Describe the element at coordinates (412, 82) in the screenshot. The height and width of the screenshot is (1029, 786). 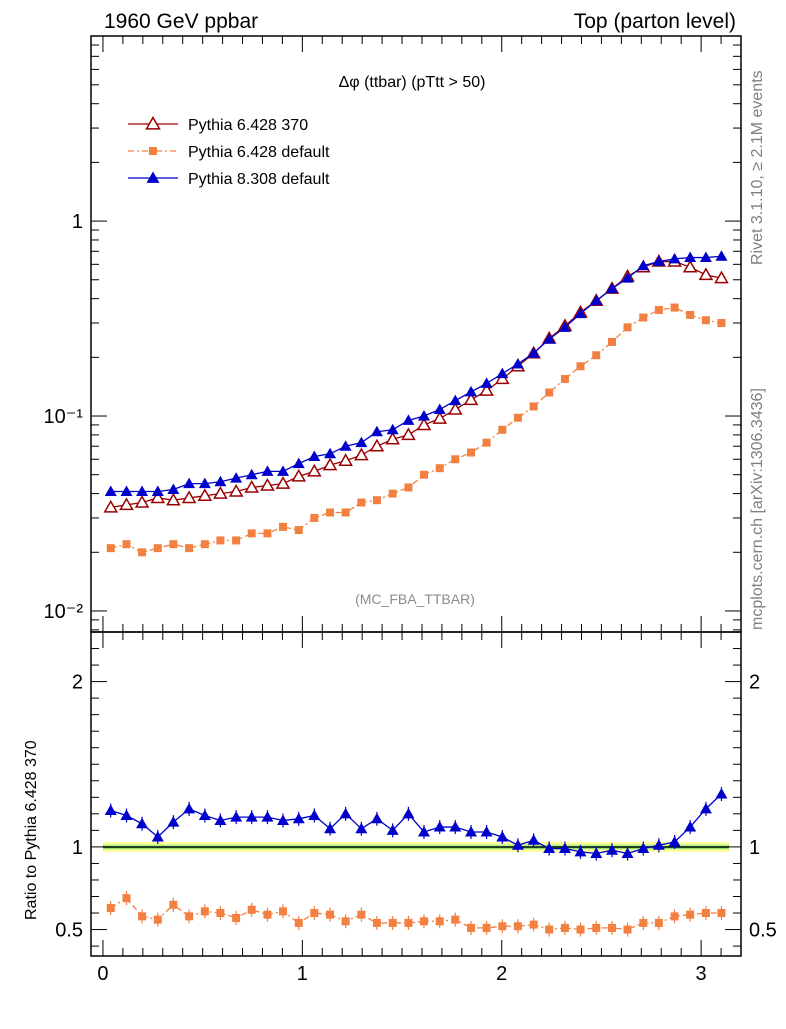
I see `plot-title: Δφ (ttbar) (pTtt > 50)` at that location.